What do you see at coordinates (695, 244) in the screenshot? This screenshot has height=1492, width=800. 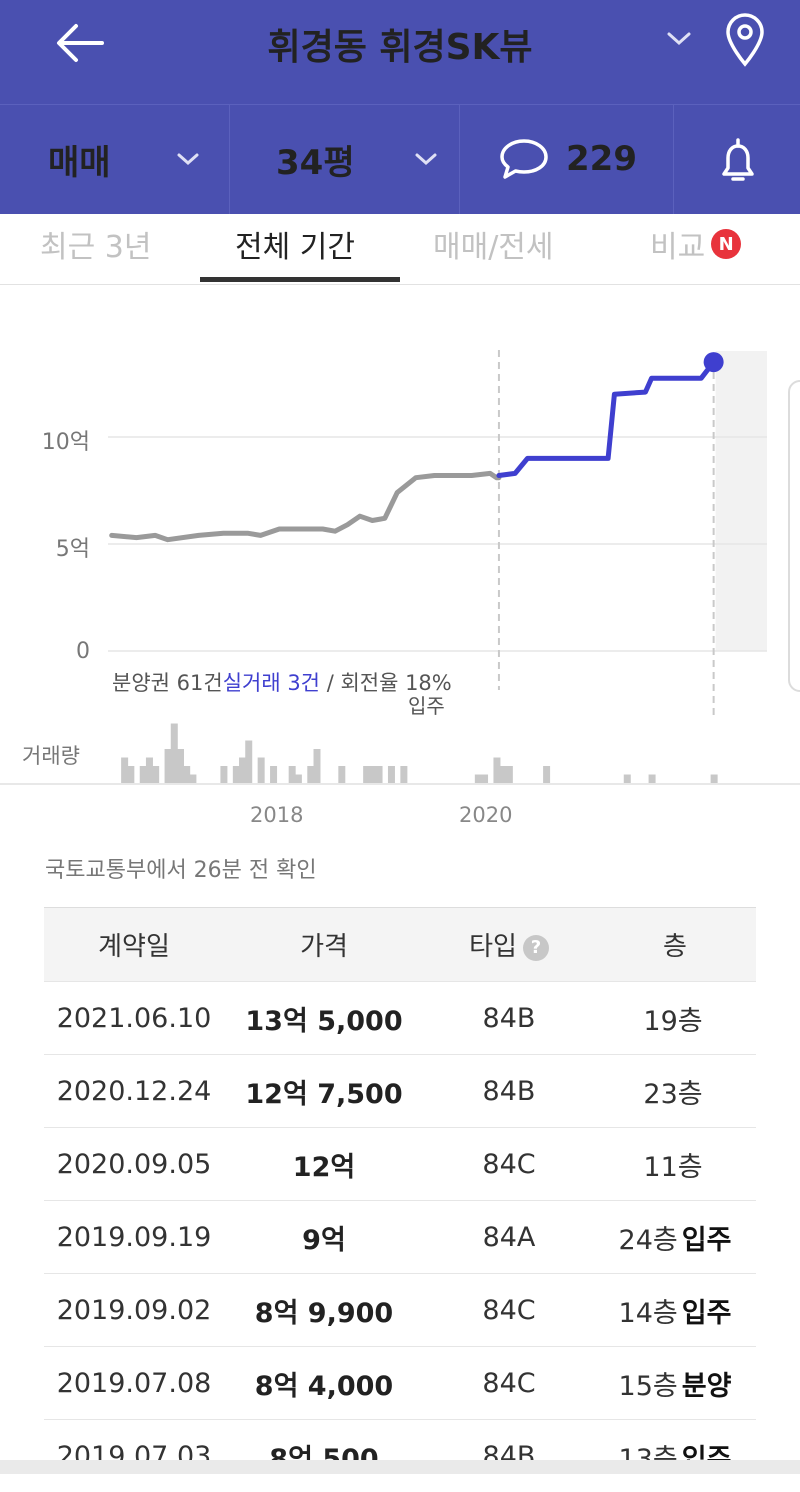 I see `tab-compare: 비교 N` at bounding box center [695, 244].